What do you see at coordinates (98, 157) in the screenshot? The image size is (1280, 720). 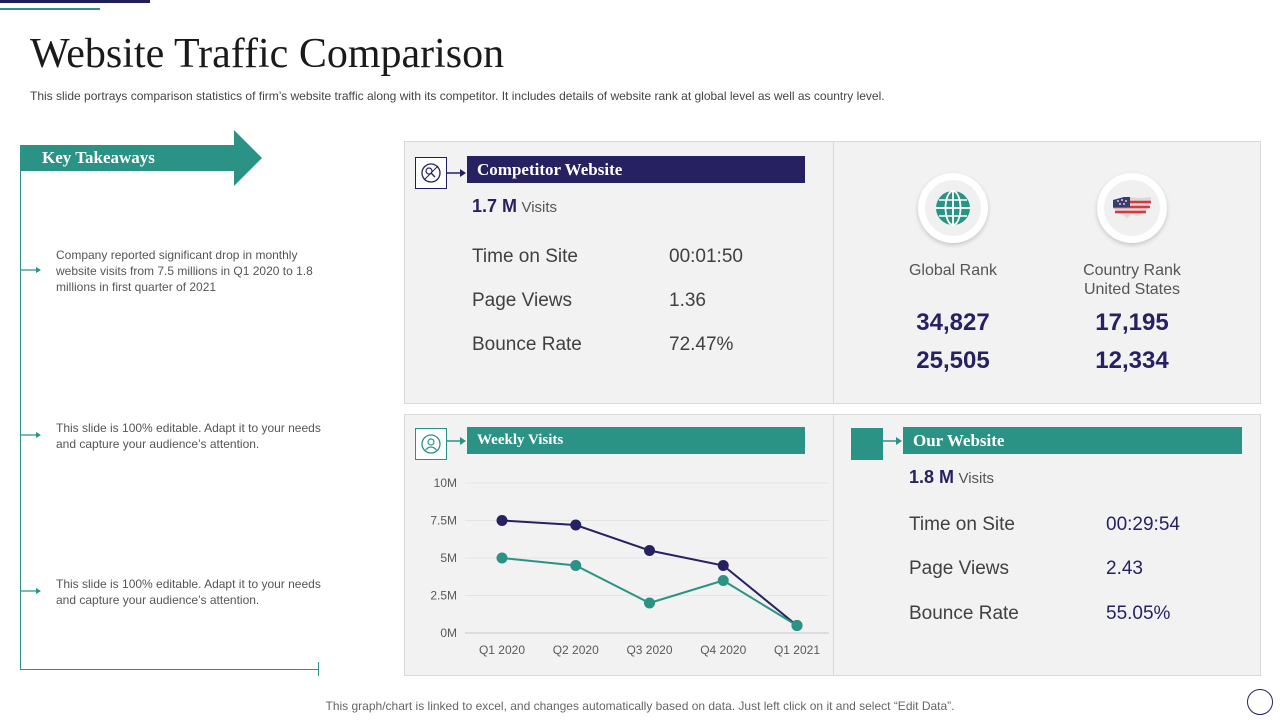 I see `key-takeaways-label: Key Takeaways` at bounding box center [98, 157].